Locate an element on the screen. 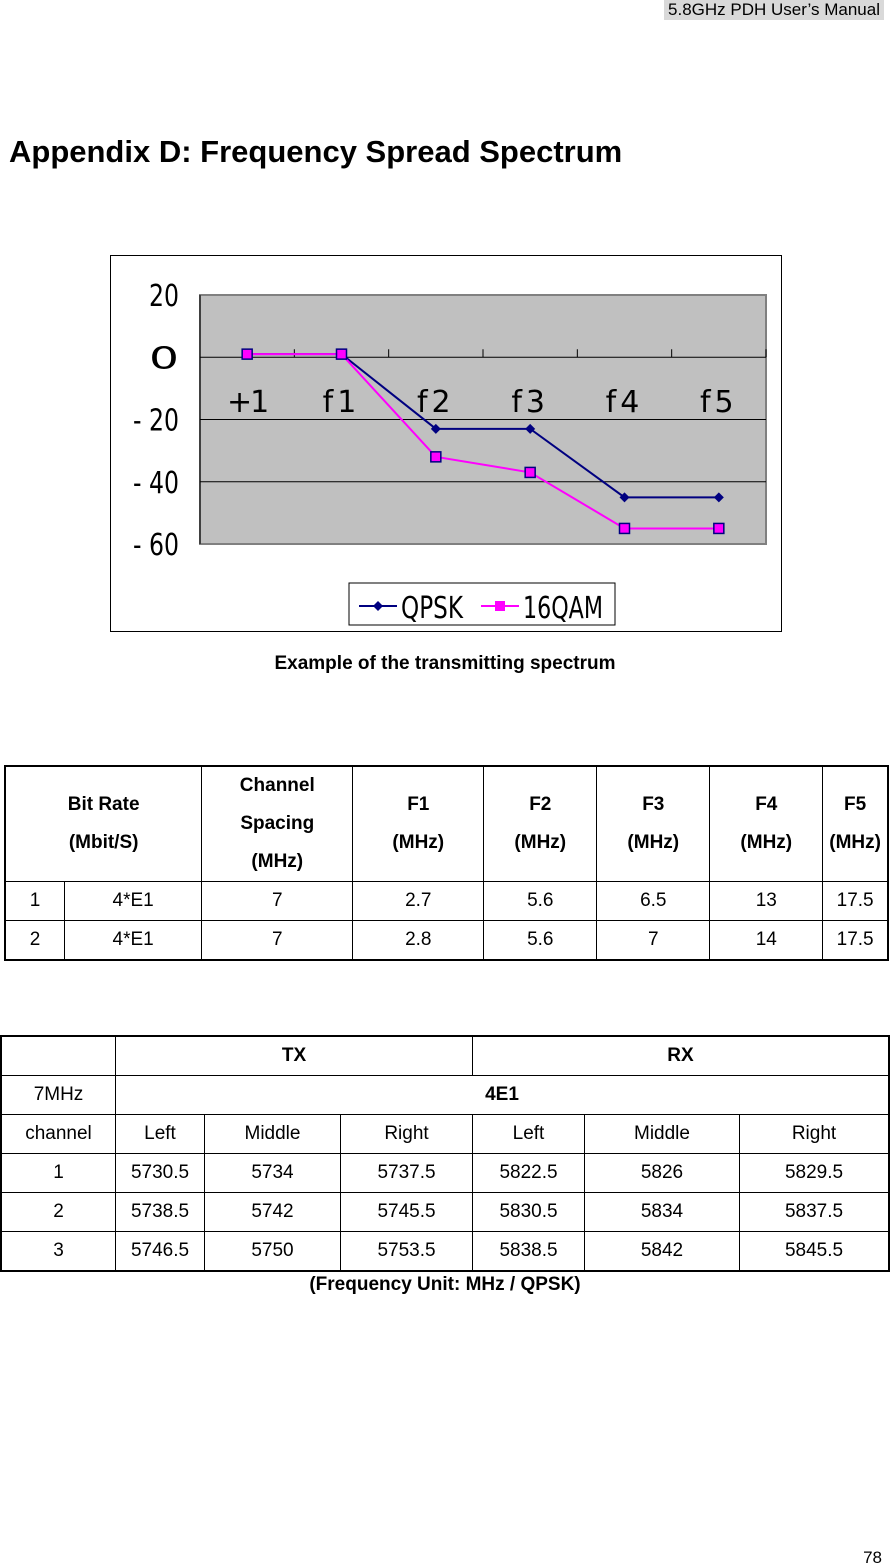 This screenshot has width=890, height=1568. cell: 5734 is located at coordinates (272, 1173).